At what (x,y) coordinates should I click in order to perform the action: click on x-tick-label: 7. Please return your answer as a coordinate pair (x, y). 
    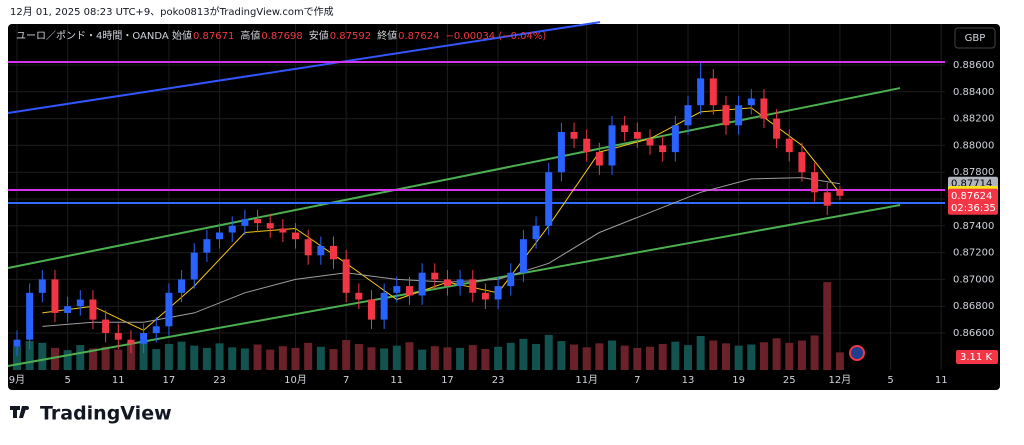
    Looking at the image, I should click on (346, 380).